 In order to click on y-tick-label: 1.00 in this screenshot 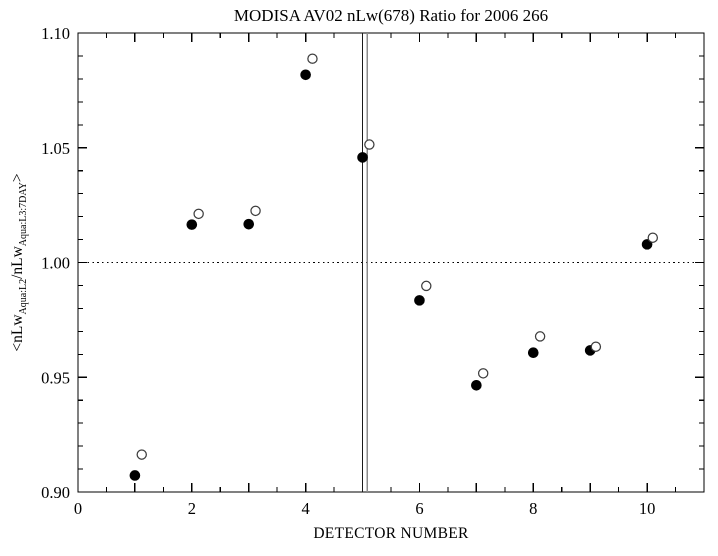, I will do `click(55, 263)`.